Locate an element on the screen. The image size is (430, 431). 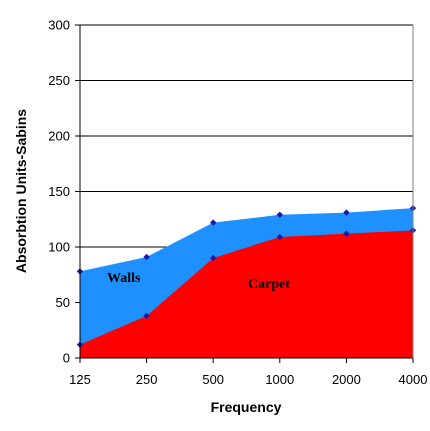
x-tick-label-2000: 2000 is located at coordinates (346, 379).